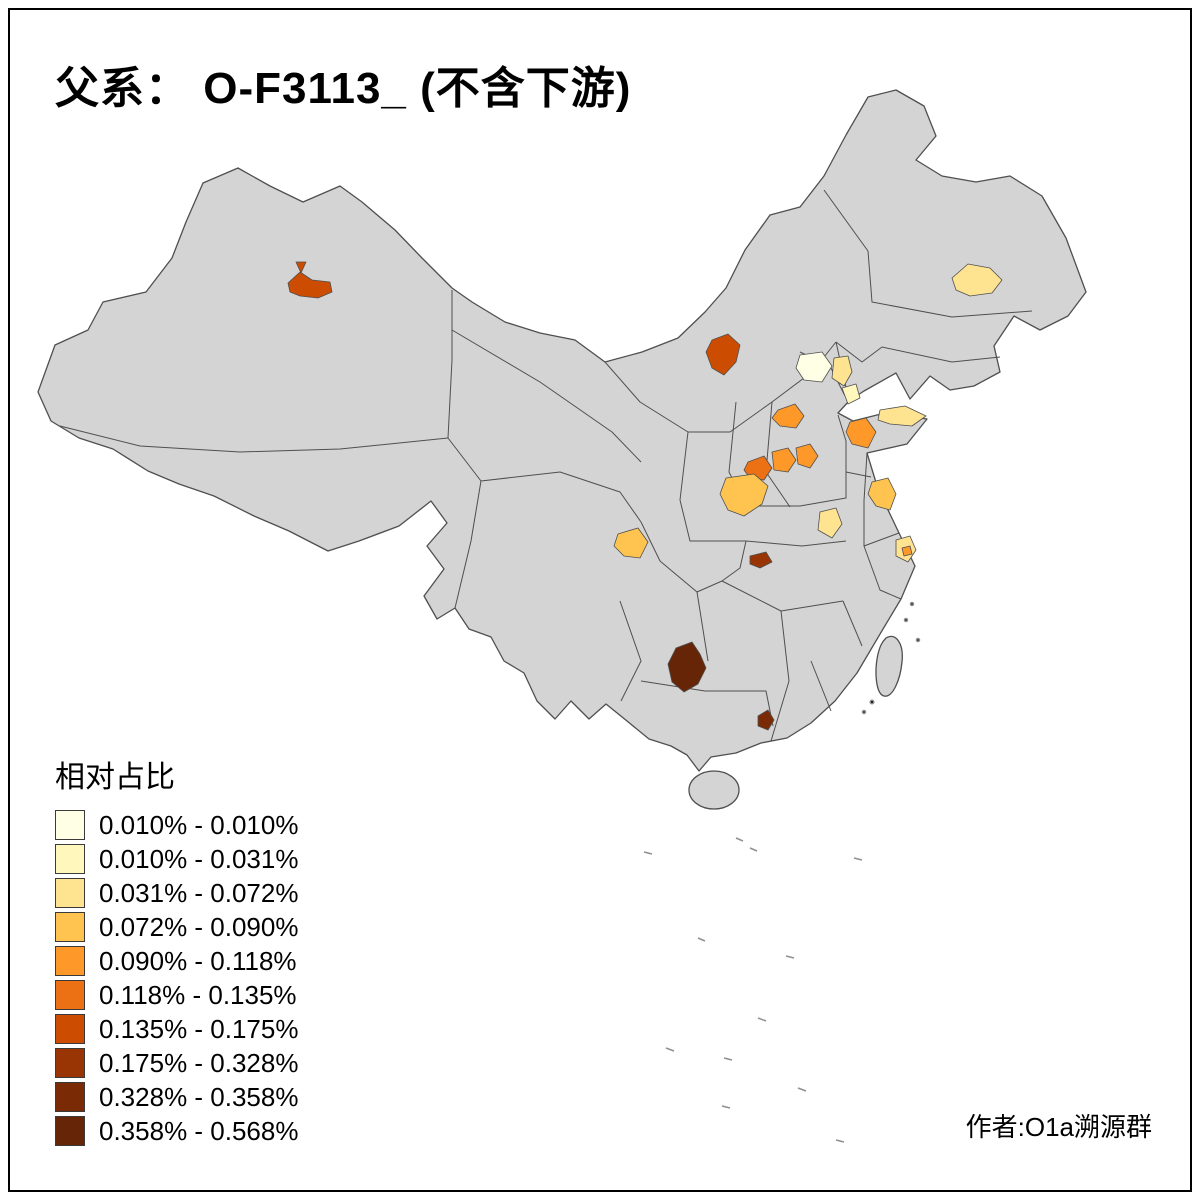  What do you see at coordinates (814, 367) in the screenshot?
I see `map-region-beijing` at bounding box center [814, 367].